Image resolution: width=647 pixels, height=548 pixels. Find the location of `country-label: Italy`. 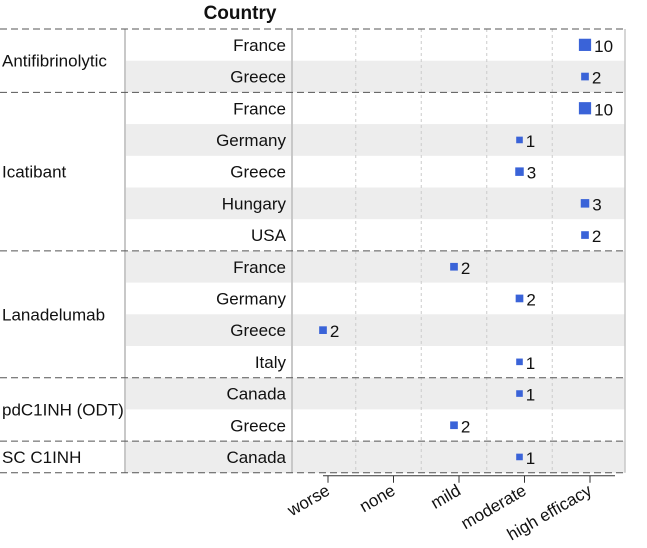

country-label: Italy is located at coordinates (271, 362).